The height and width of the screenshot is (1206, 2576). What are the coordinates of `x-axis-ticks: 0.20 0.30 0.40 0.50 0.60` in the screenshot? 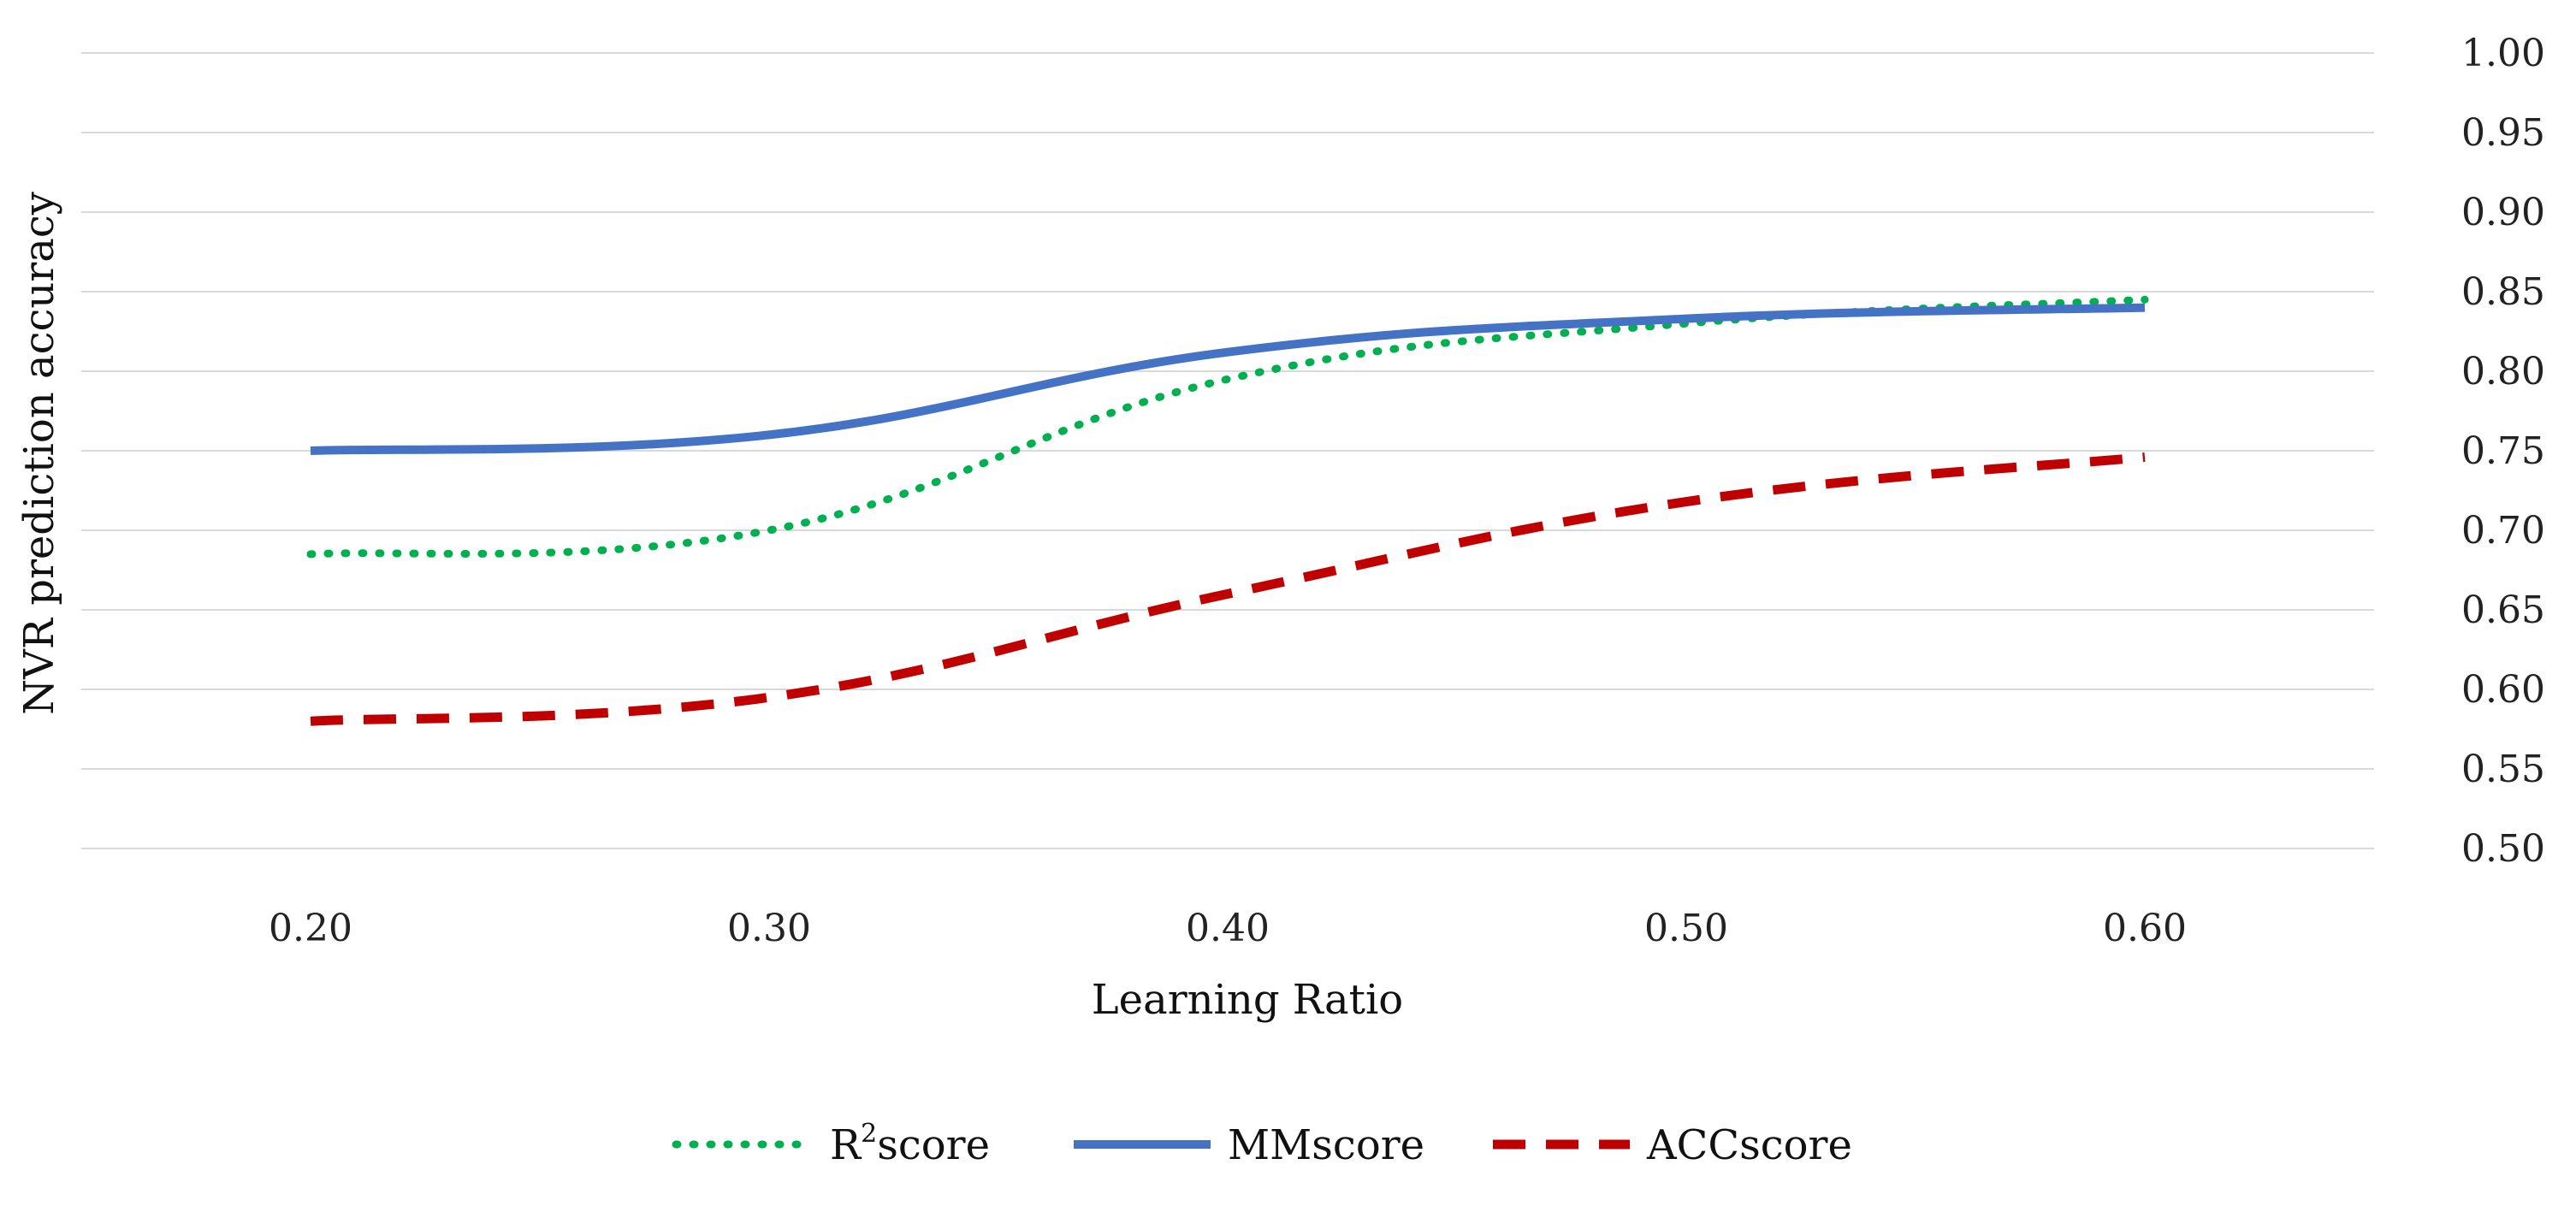 It's located at (1228, 928).